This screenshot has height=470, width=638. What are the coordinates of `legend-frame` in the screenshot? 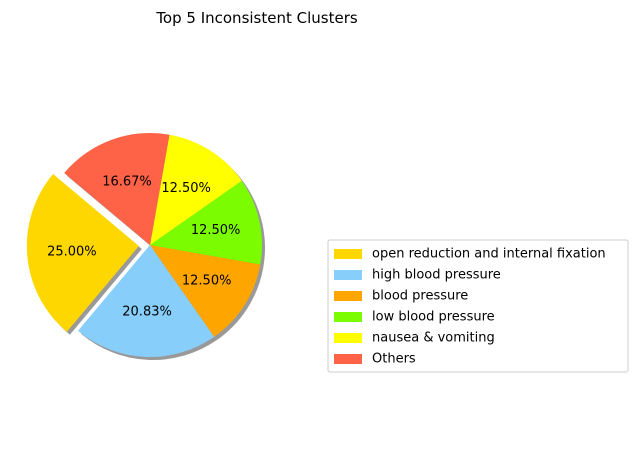 It's located at (478, 306).